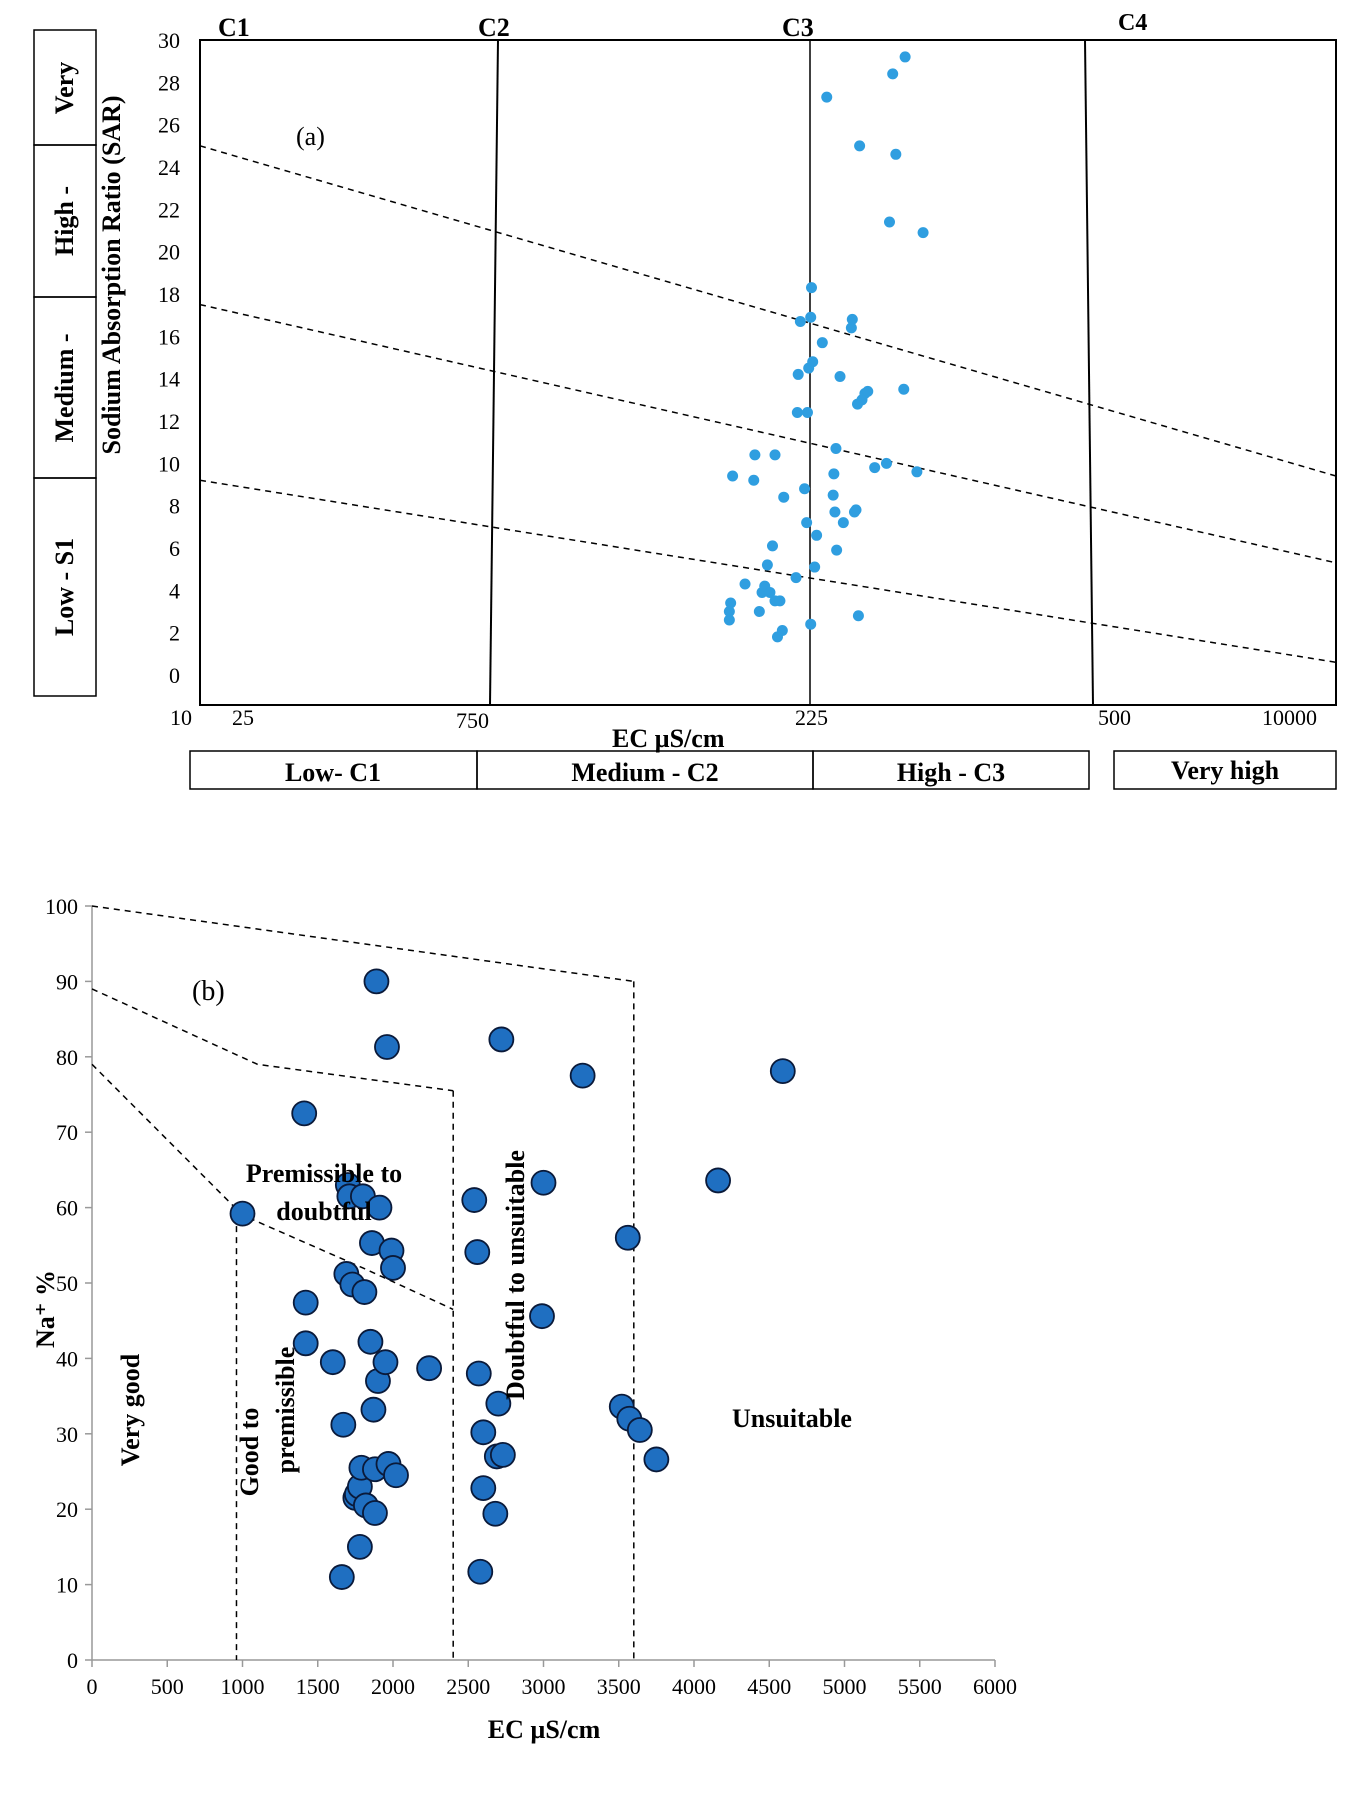  Describe the element at coordinates (169, 82) in the screenshot. I see `chart-a-ytick: 28` at that location.